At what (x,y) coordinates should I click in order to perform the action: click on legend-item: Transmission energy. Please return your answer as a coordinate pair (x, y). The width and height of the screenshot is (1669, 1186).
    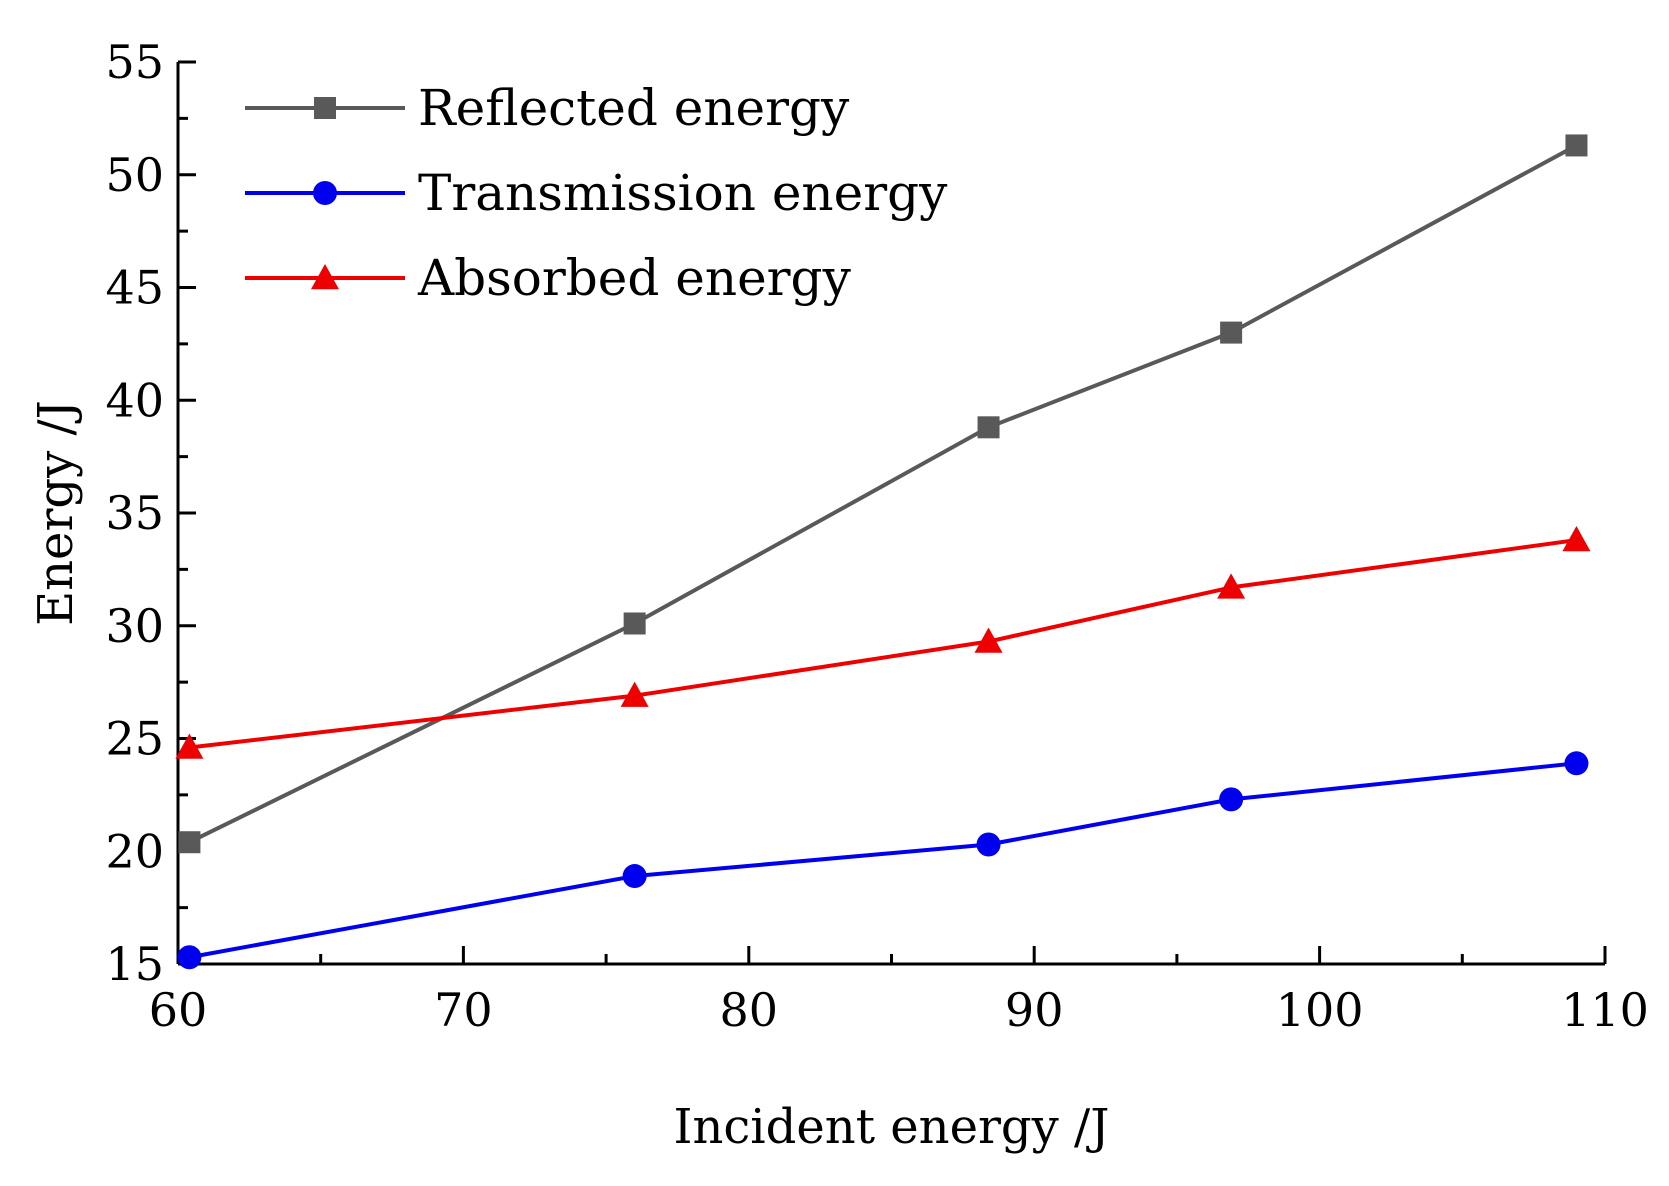
    Looking at the image, I should click on (596, 193).